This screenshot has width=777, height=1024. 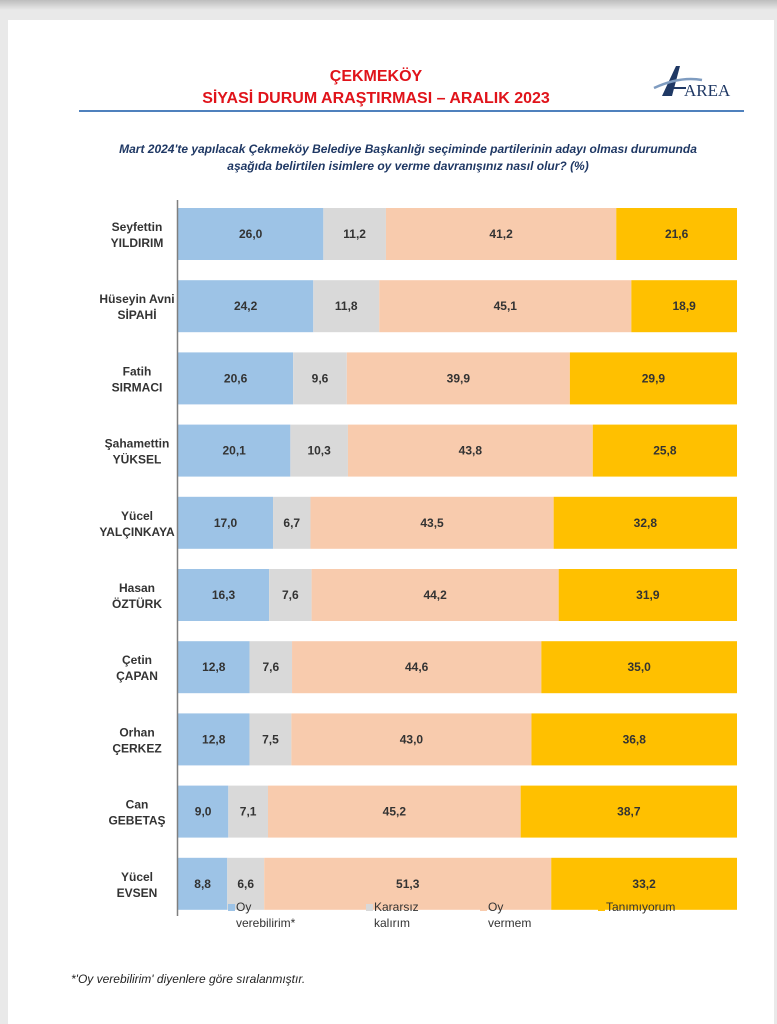 I want to click on data-label: 31,9, so click(x=648, y=595).